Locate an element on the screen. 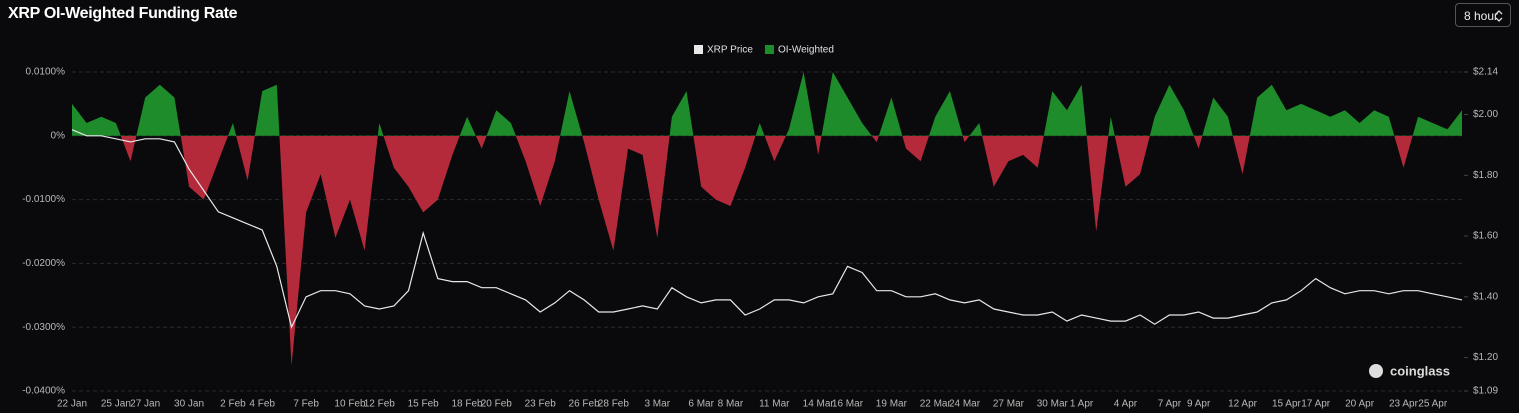  x-tick-label: 9 Apr is located at coordinates (1199, 404).